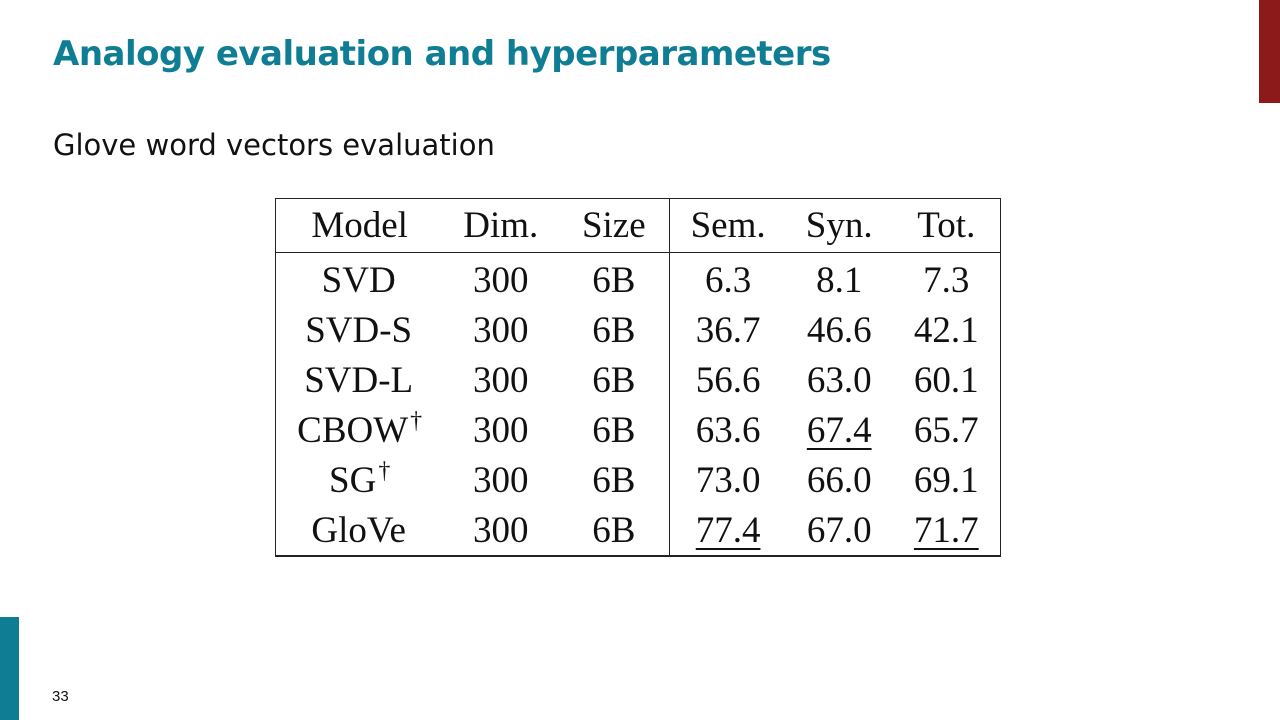 This screenshot has width=1280, height=720. I want to click on page-number: 33, so click(60, 696).